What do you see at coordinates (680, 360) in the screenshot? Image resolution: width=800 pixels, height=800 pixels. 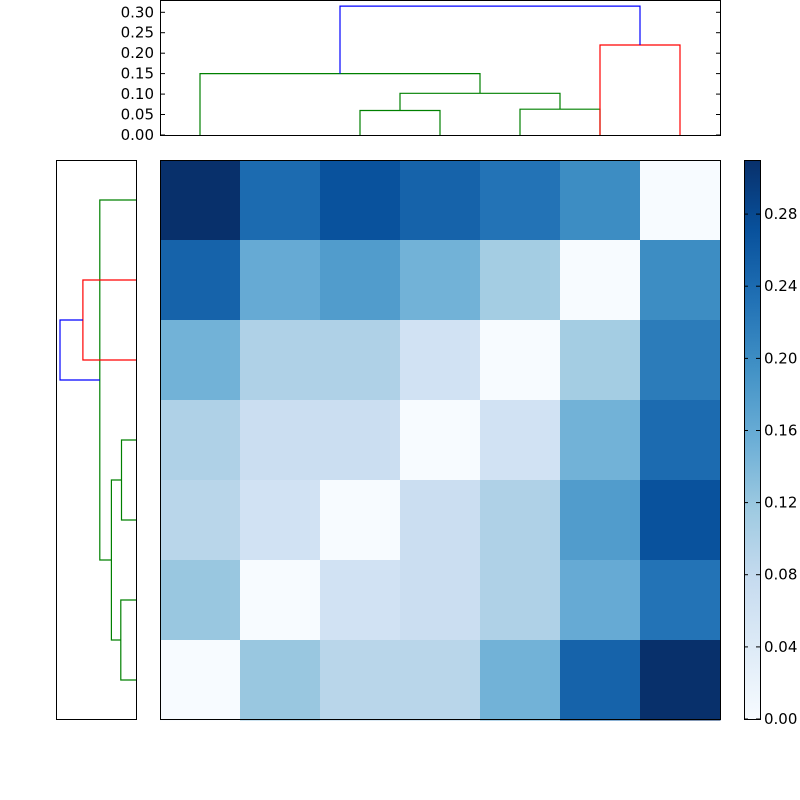 I see `heatmap-cell-r2-c6` at bounding box center [680, 360].